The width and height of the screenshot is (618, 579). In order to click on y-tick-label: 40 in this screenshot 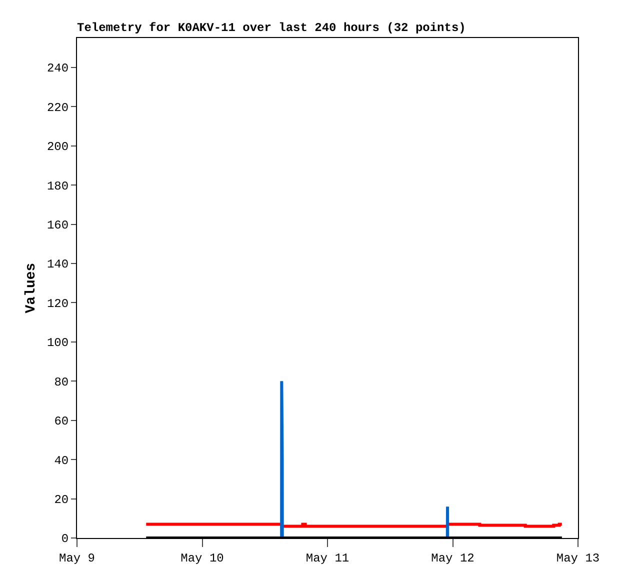, I will do `click(61, 461)`.